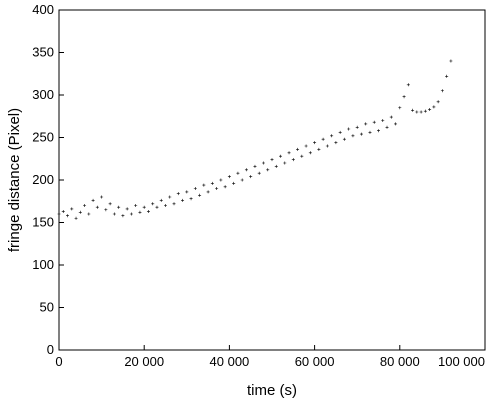  What do you see at coordinates (272, 390) in the screenshot?
I see `x-axis-title: time (s)` at bounding box center [272, 390].